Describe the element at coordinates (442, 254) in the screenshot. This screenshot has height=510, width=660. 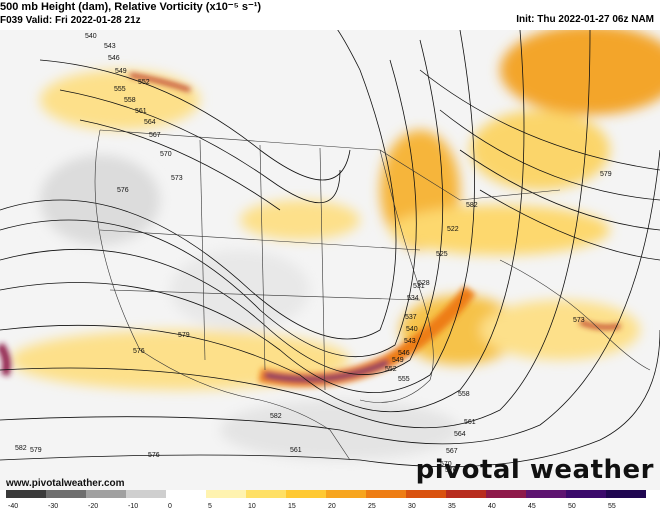
I see `contour-label: 525` at that location.